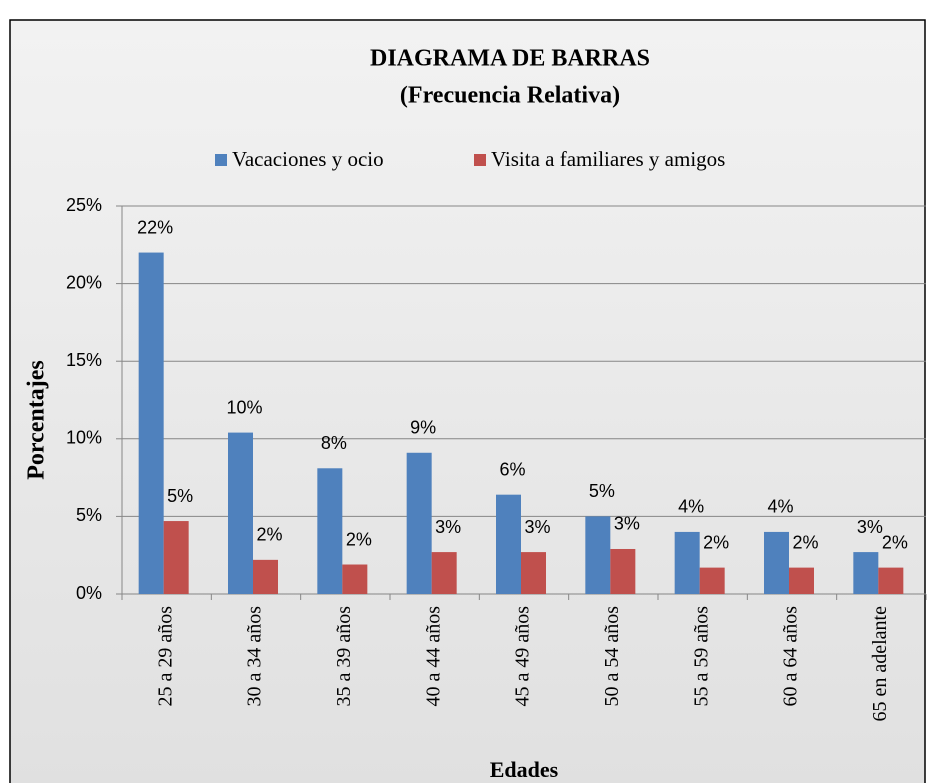  I want to click on chart-title: DIAGRAMA DE BARRAS, so click(510, 59).